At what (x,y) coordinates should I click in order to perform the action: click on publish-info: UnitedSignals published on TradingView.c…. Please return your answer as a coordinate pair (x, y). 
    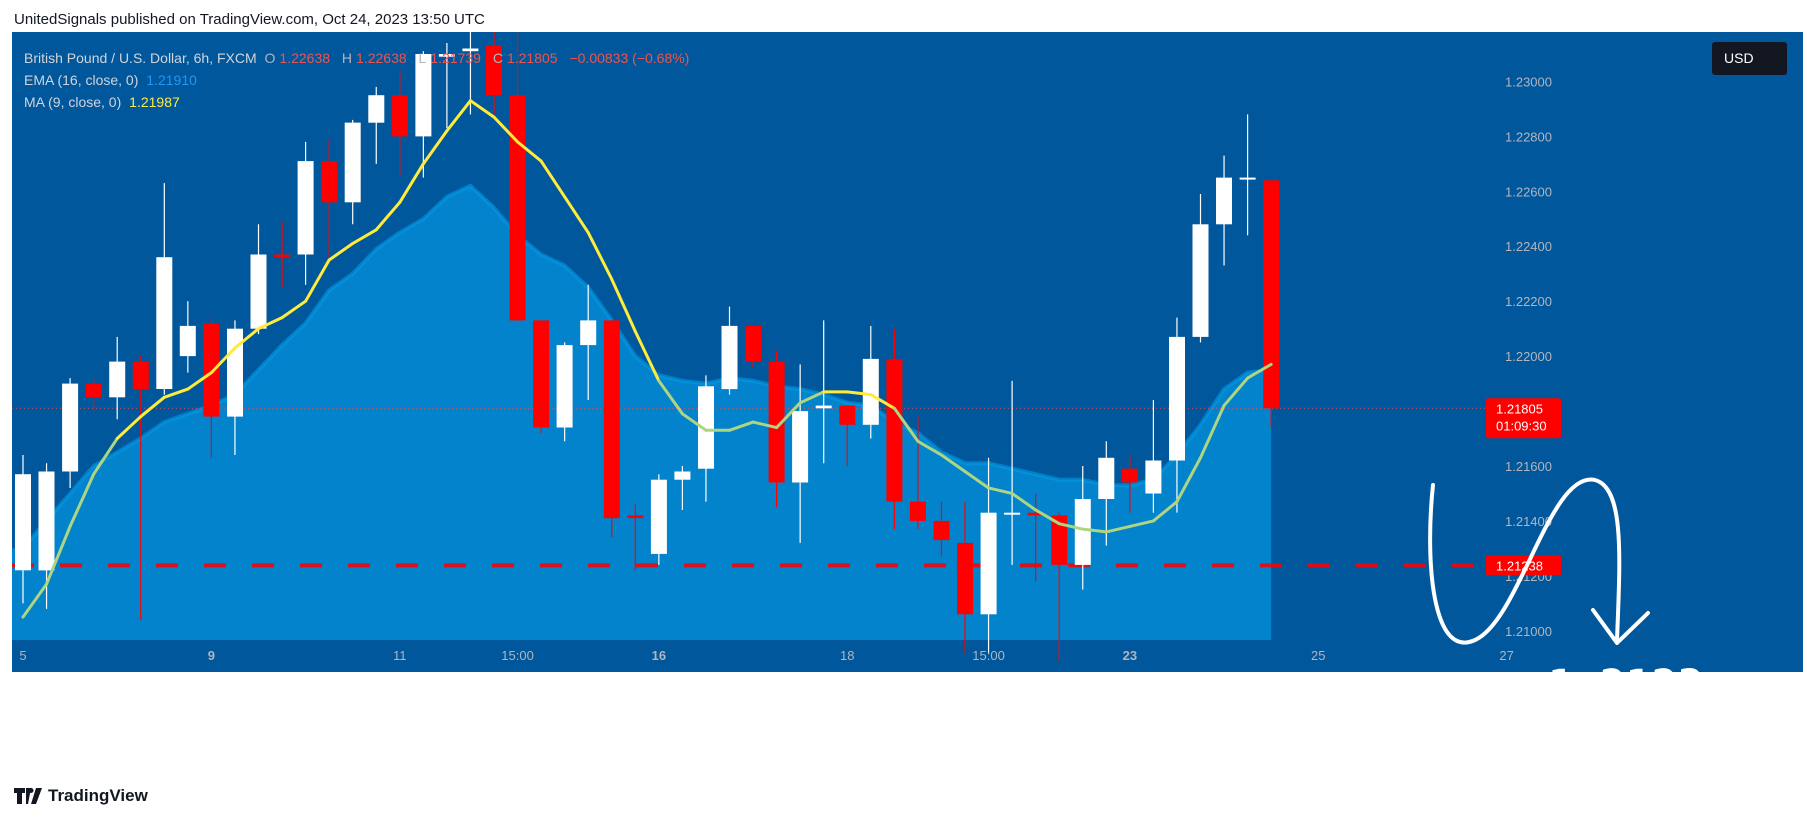
    Looking at the image, I should click on (249, 19).